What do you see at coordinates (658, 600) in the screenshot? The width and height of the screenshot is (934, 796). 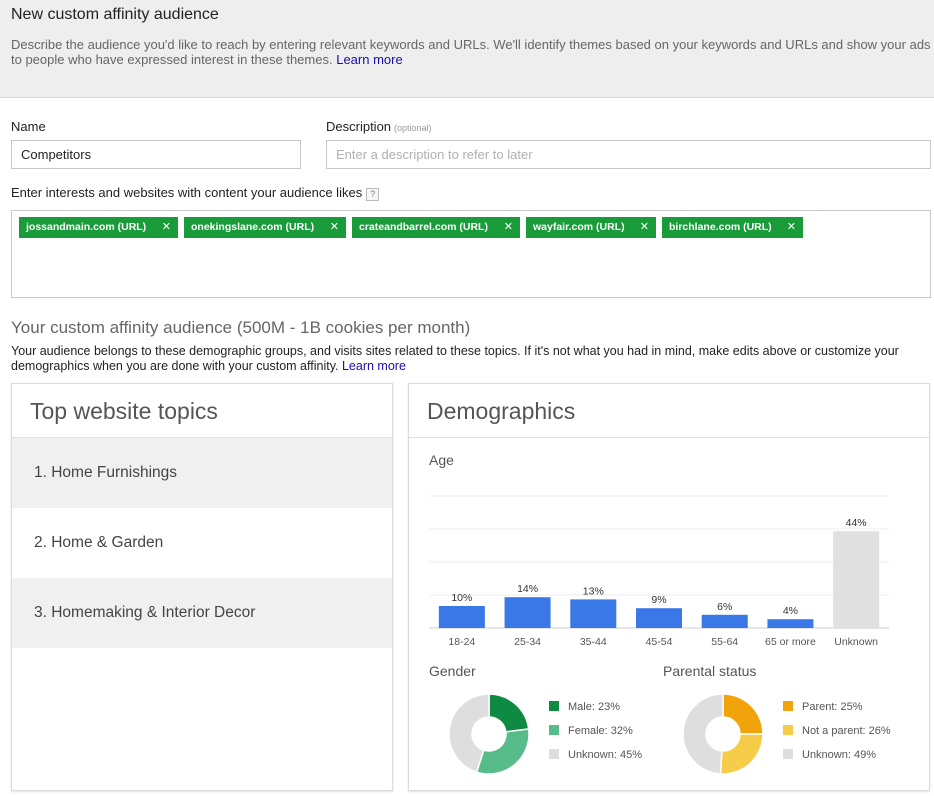 I see `bar-value-label: 9%` at bounding box center [658, 600].